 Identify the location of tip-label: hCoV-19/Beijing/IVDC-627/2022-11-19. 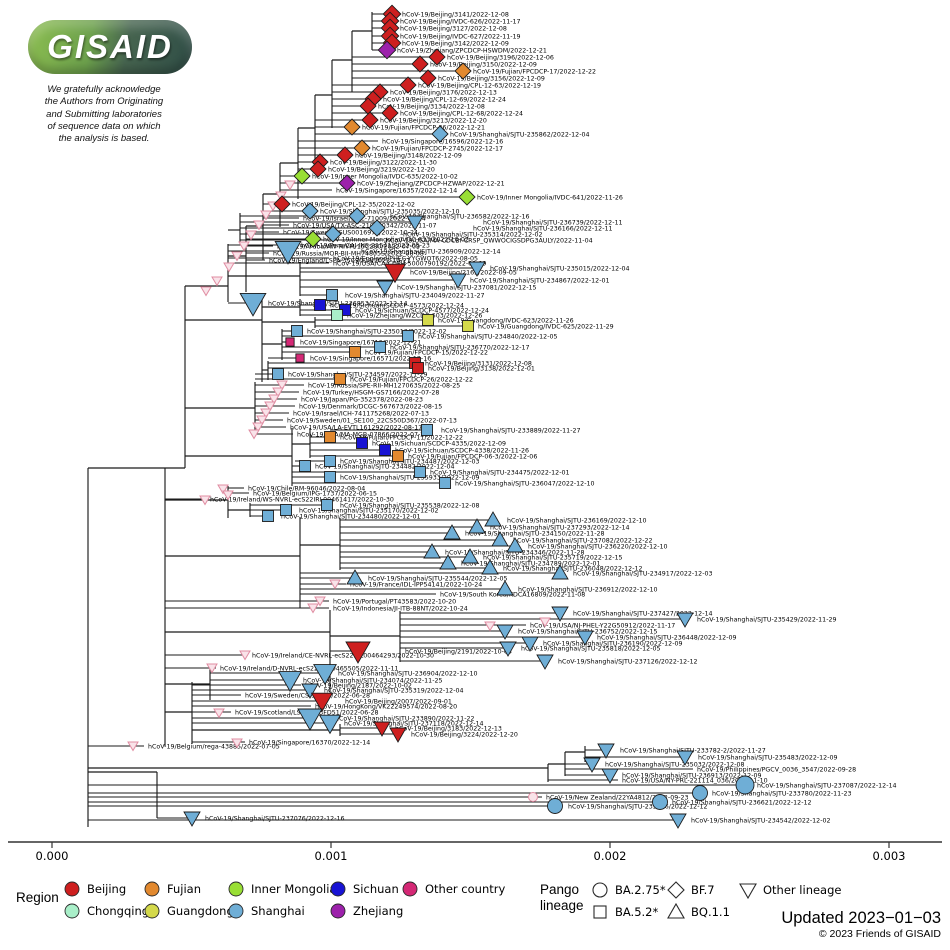
(460, 36).